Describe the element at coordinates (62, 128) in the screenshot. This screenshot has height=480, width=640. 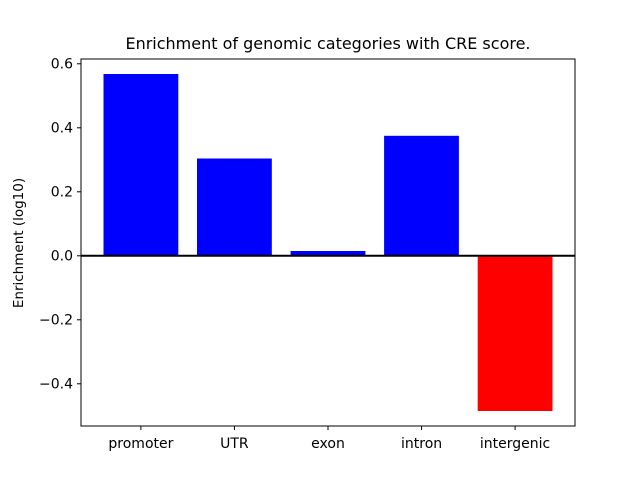
I see `y-tick-label: 0.4` at that location.